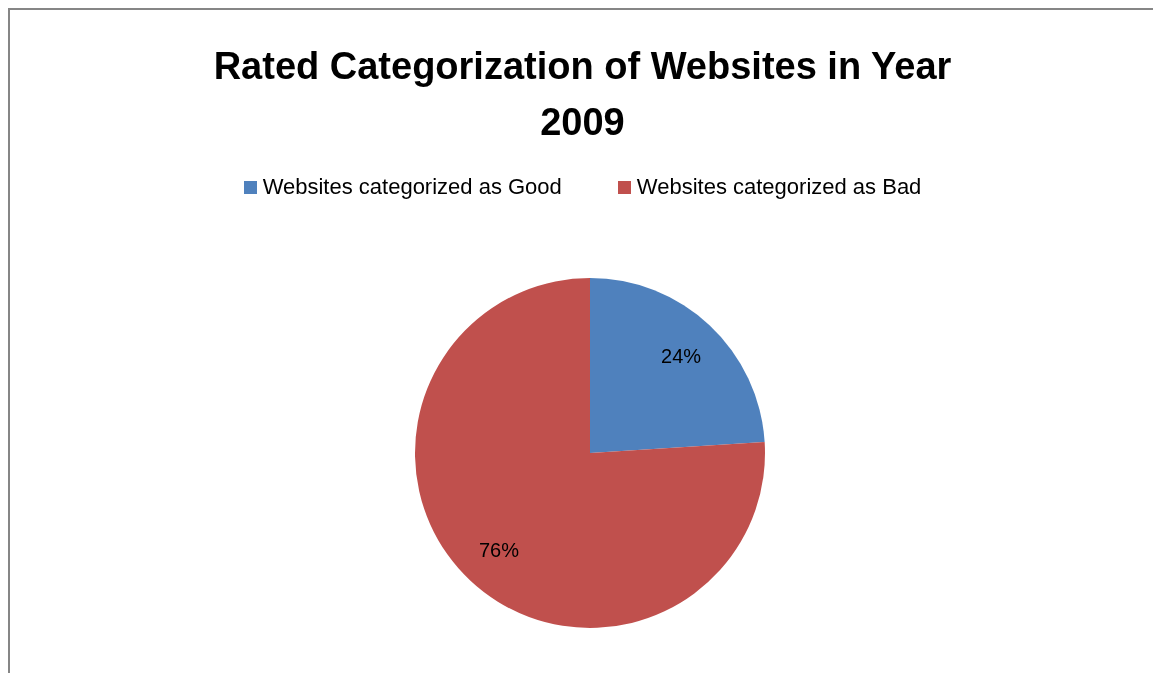 Image resolution: width=1153 pixels, height=673 pixels. What do you see at coordinates (681, 356) in the screenshot?
I see `data-label: 24%` at bounding box center [681, 356].